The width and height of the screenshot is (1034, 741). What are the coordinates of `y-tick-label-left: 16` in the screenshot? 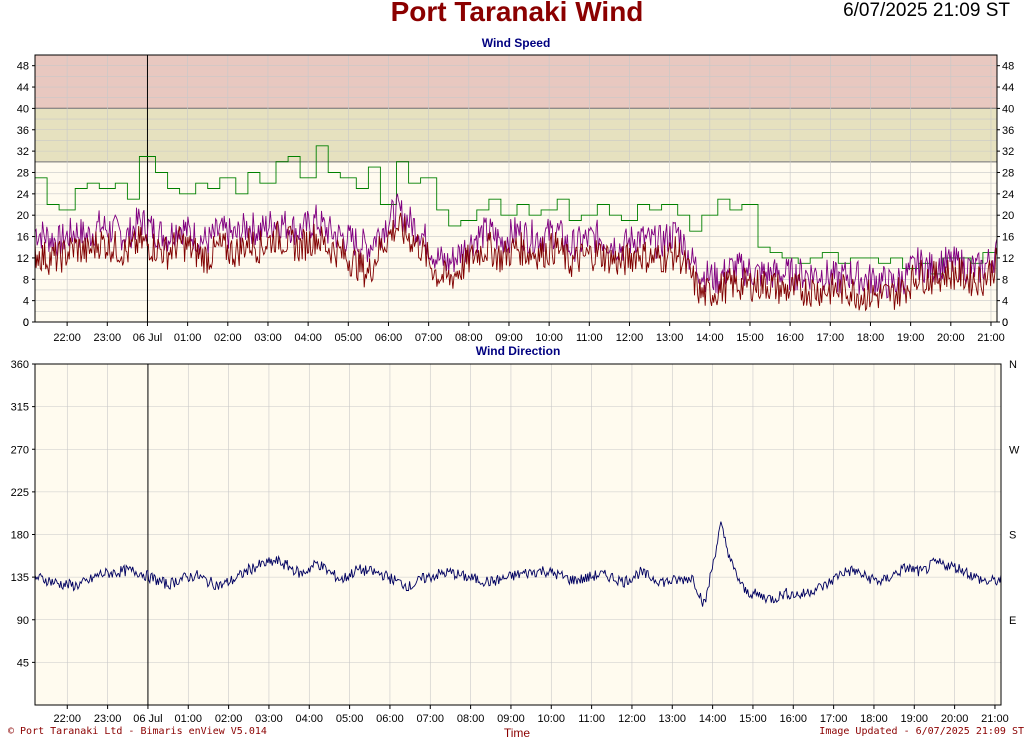 It's located at (23, 238).